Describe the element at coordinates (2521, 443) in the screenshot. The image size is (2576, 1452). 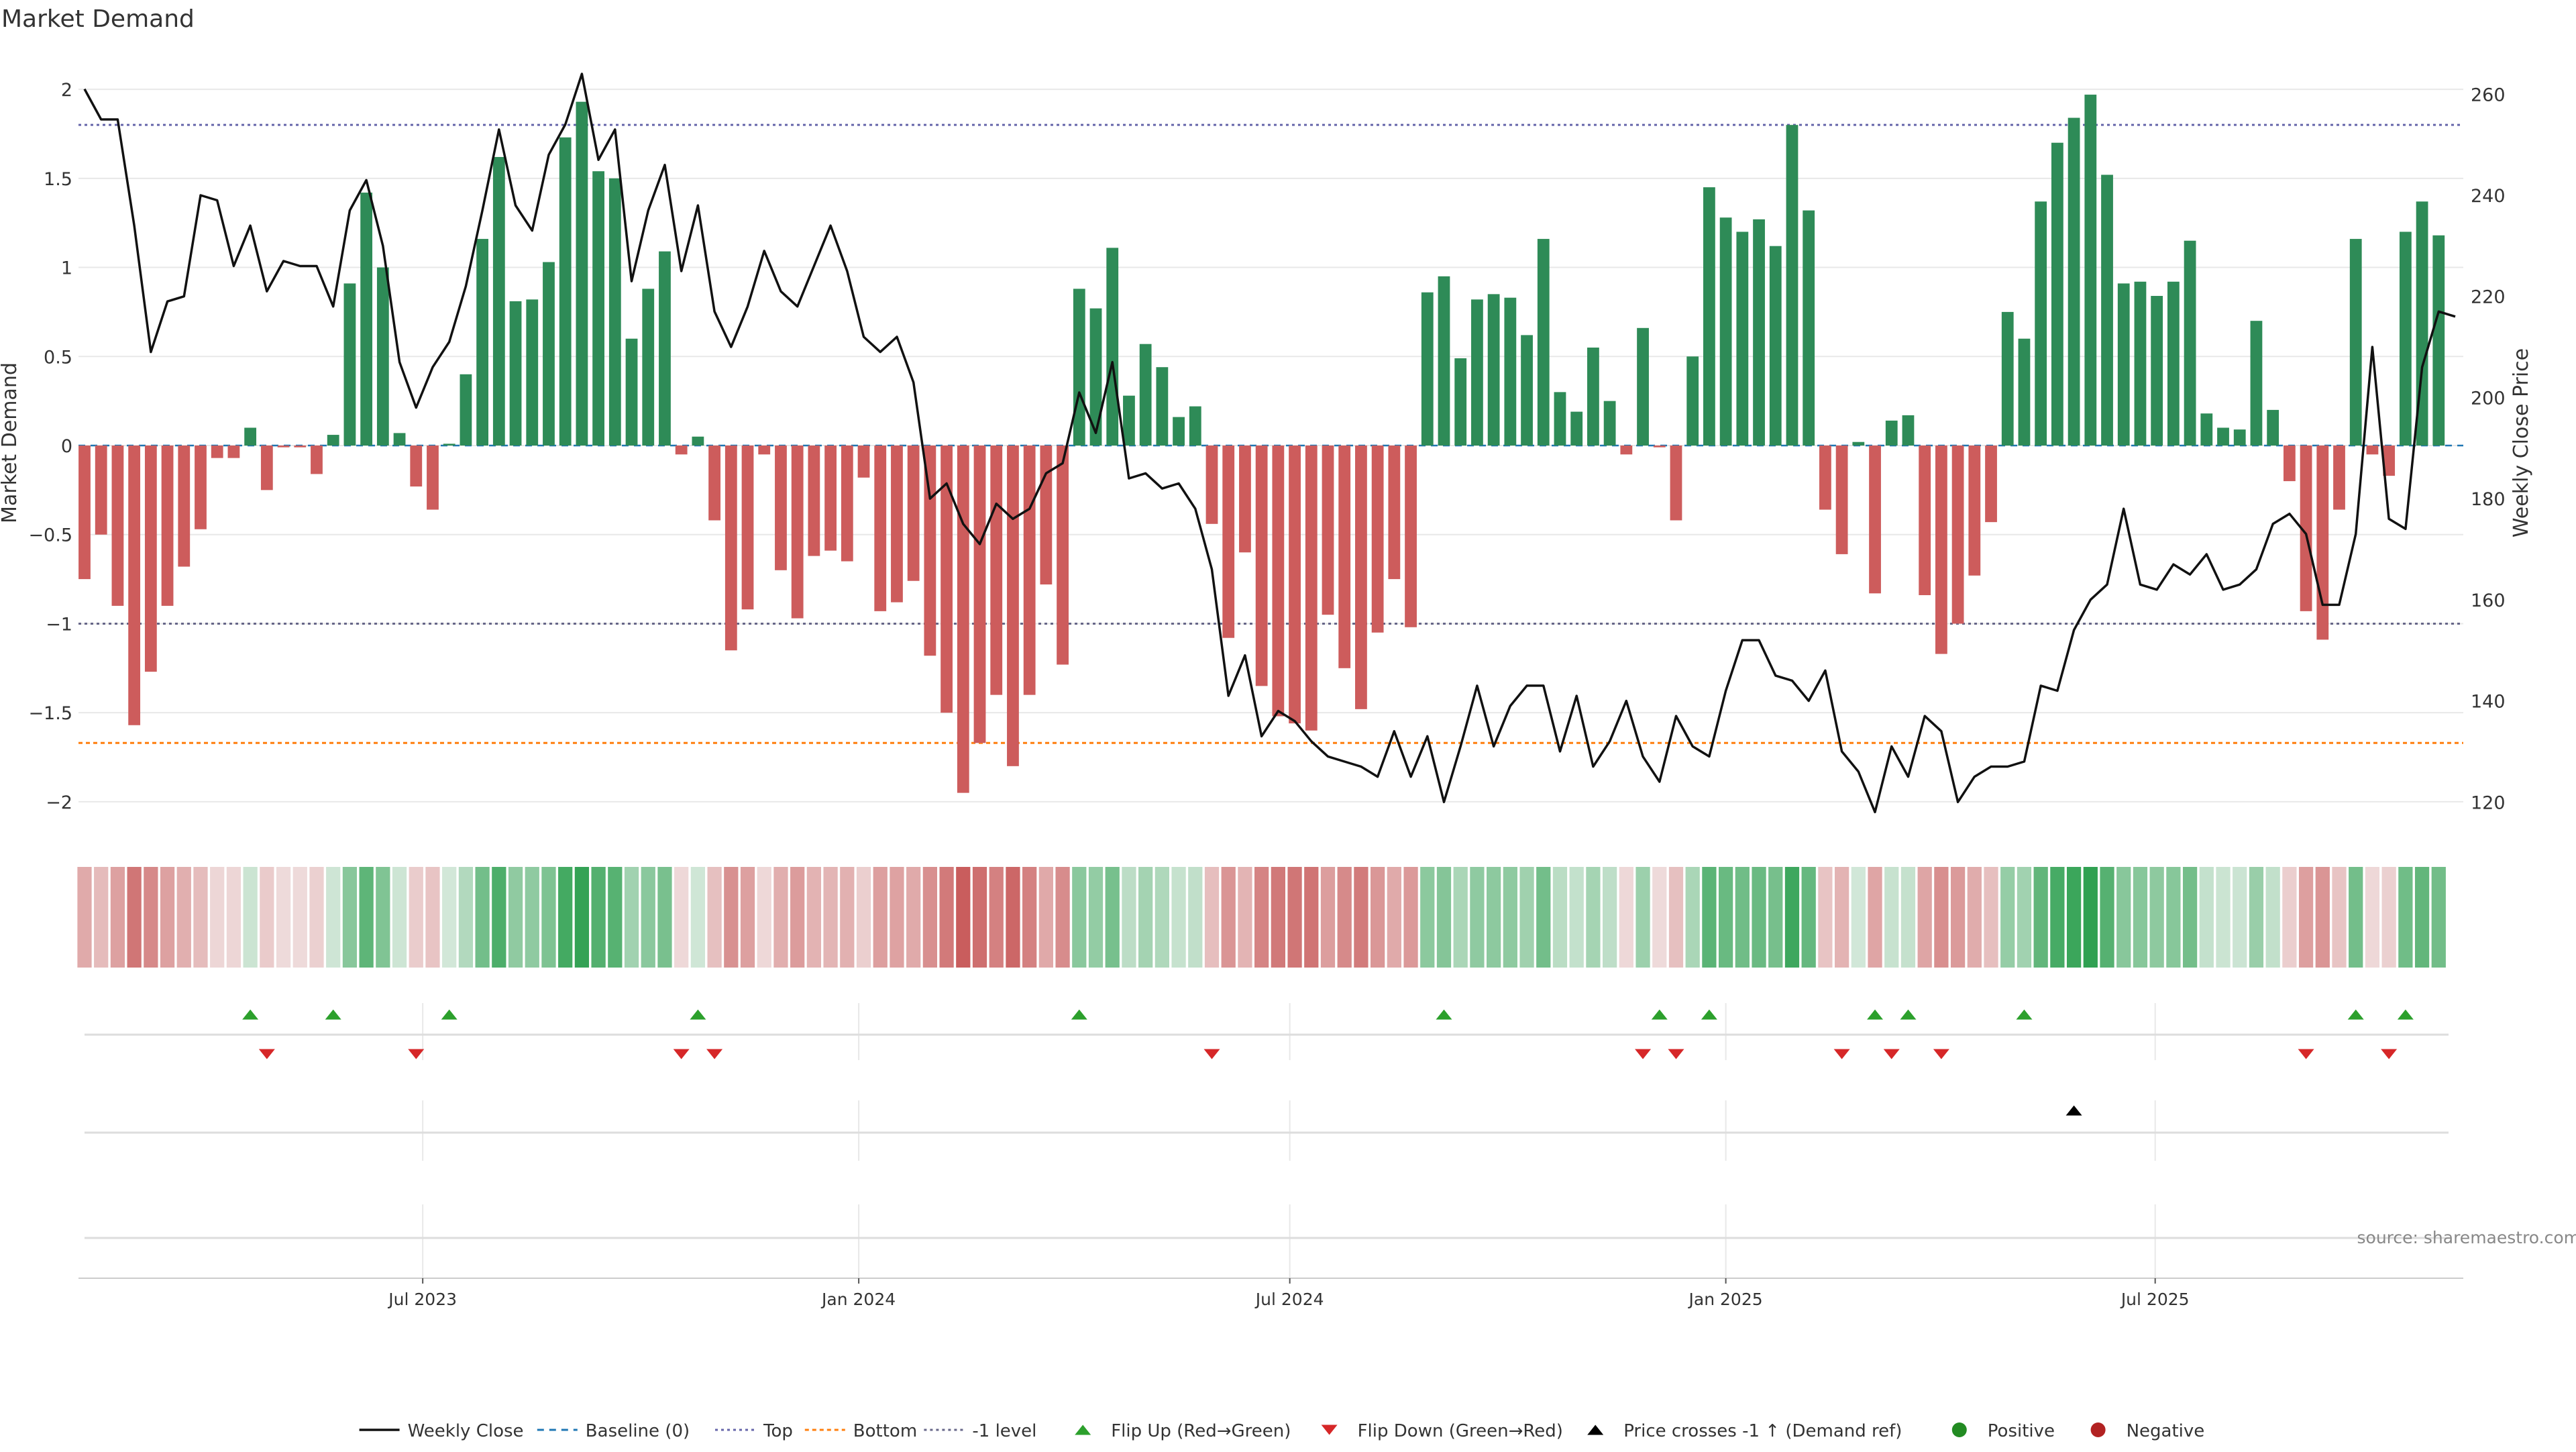
I see `y2-axis-label: Weekly Close Price` at that location.